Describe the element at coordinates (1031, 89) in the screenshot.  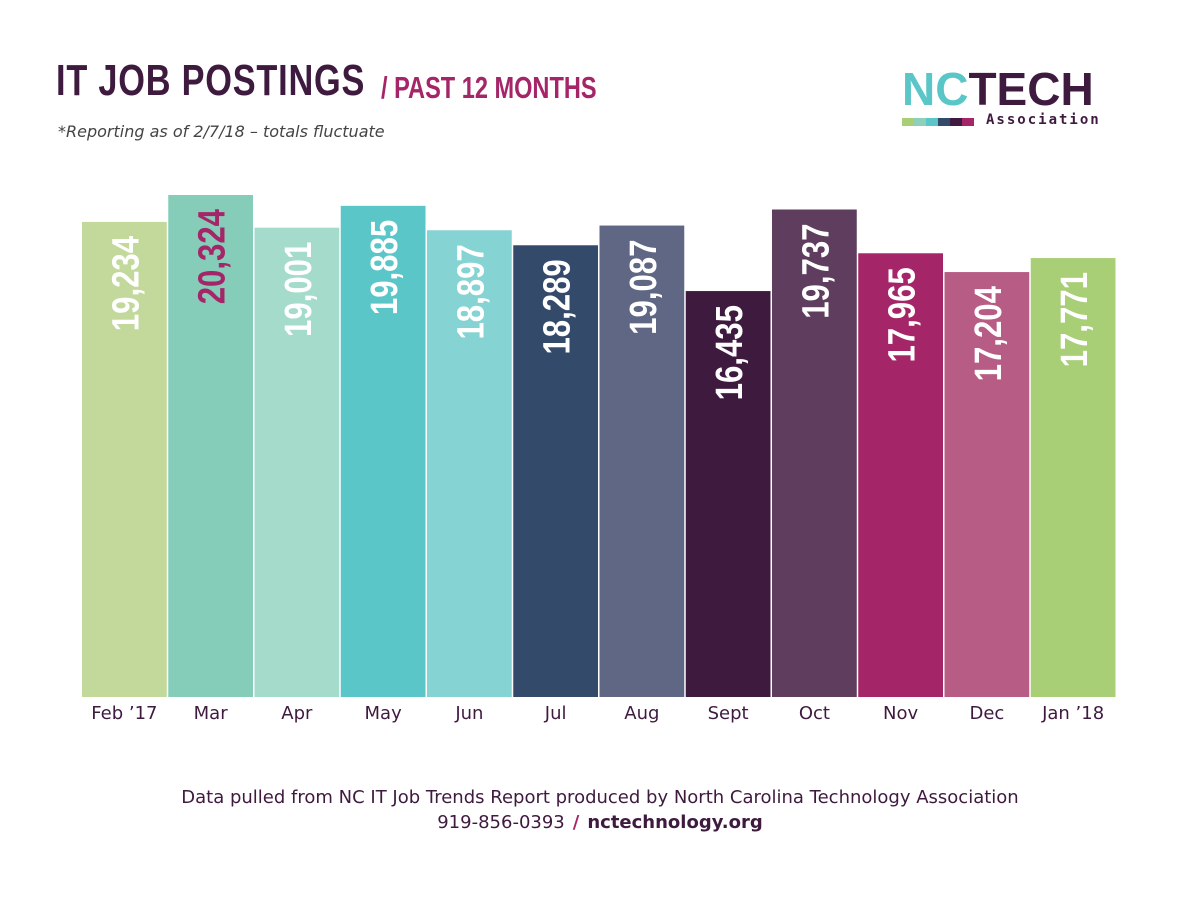
I see `logo-tech-text: TECH` at that location.